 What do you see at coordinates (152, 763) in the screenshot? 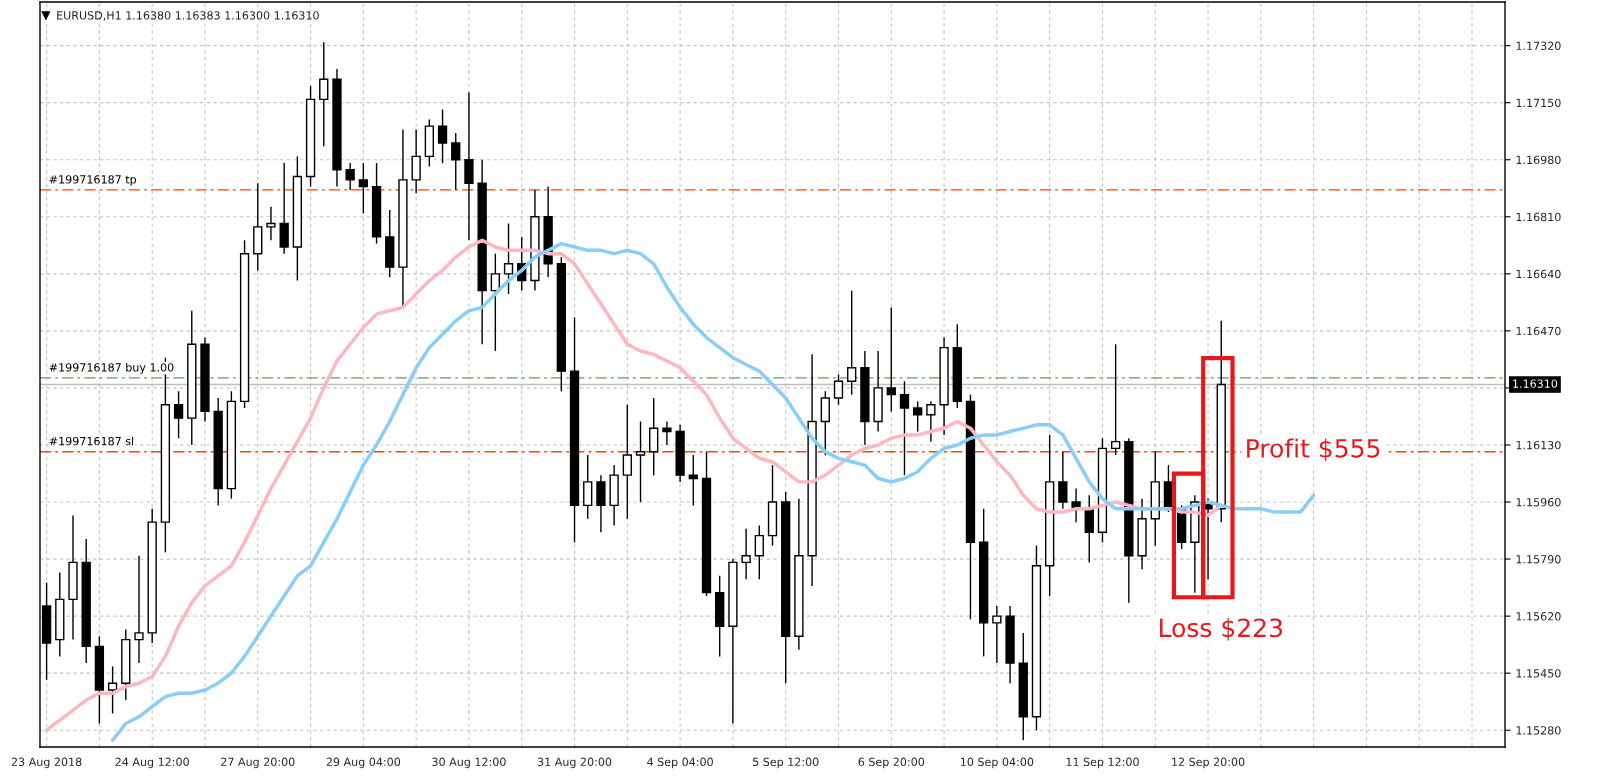
I see `x-tick-label: 24 Aug 12:00` at bounding box center [152, 763].